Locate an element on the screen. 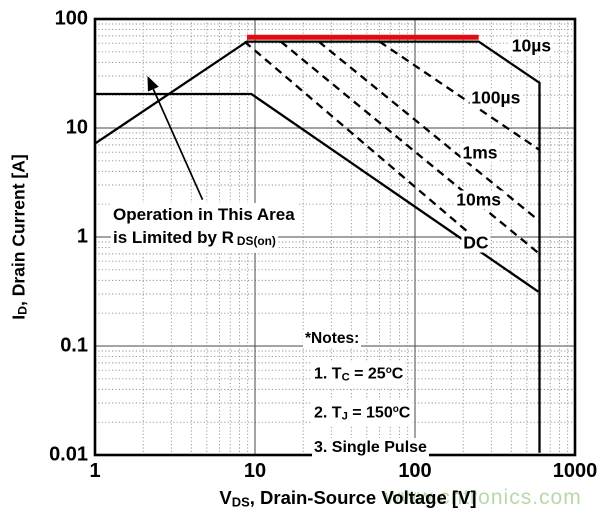 The width and height of the screenshot is (600, 516). note-tj: 2. TJ = 150oC is located at coordinates (362, 413).